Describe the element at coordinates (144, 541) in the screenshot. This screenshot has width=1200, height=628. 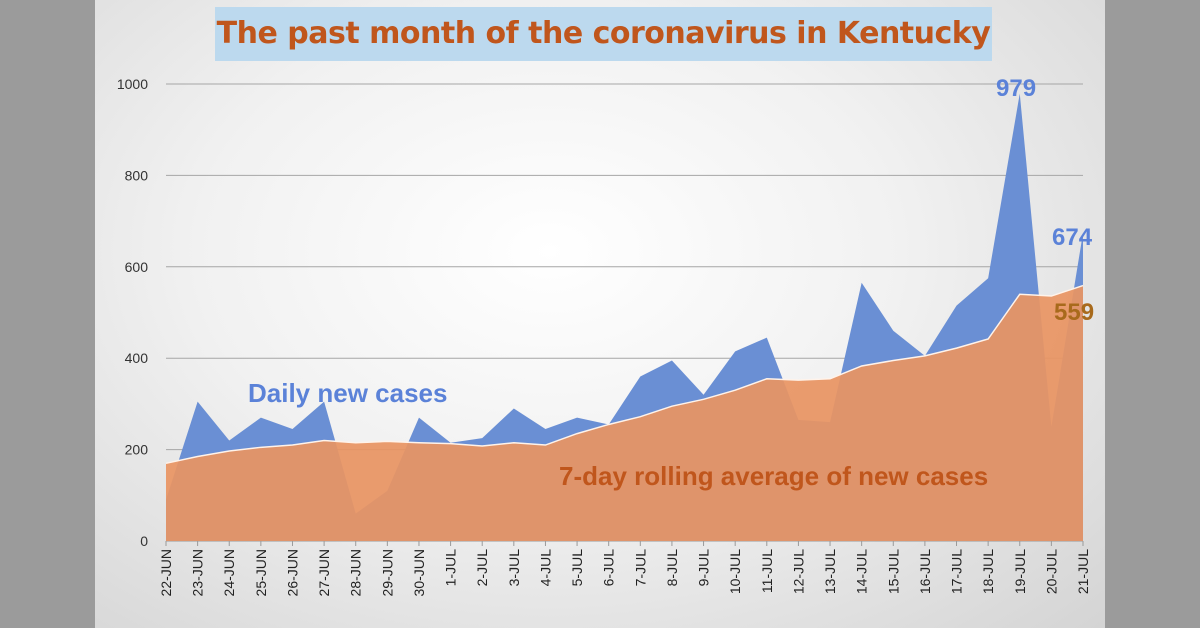
I see `y-tick-label: 0` at that location.